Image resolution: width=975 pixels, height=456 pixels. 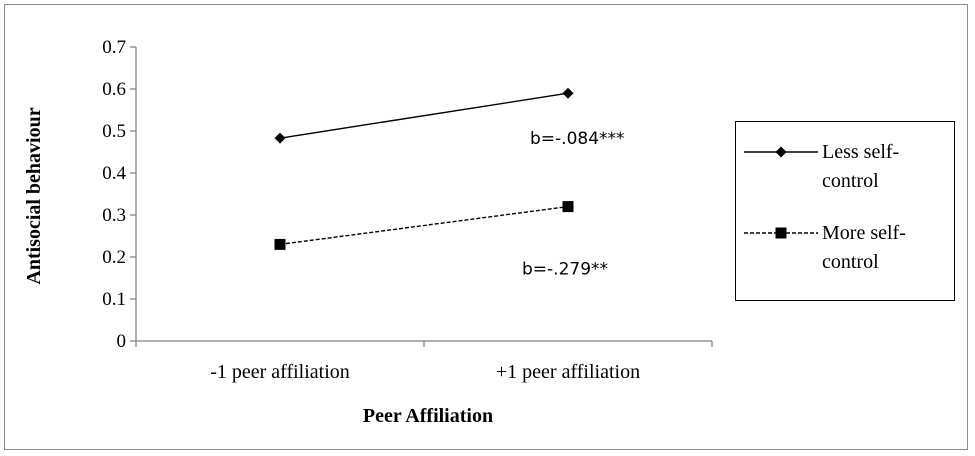 I want to click on y-tick-labels: 0 0.1 0.2 0.3 0.4 0.5 0.6 0.7, so click(x=114, y=194).